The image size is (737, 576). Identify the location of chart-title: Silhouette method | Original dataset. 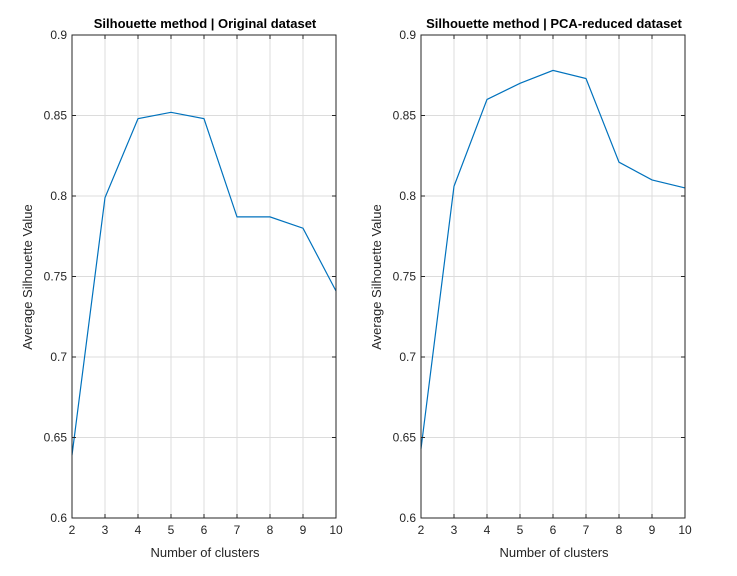
(205, 23).